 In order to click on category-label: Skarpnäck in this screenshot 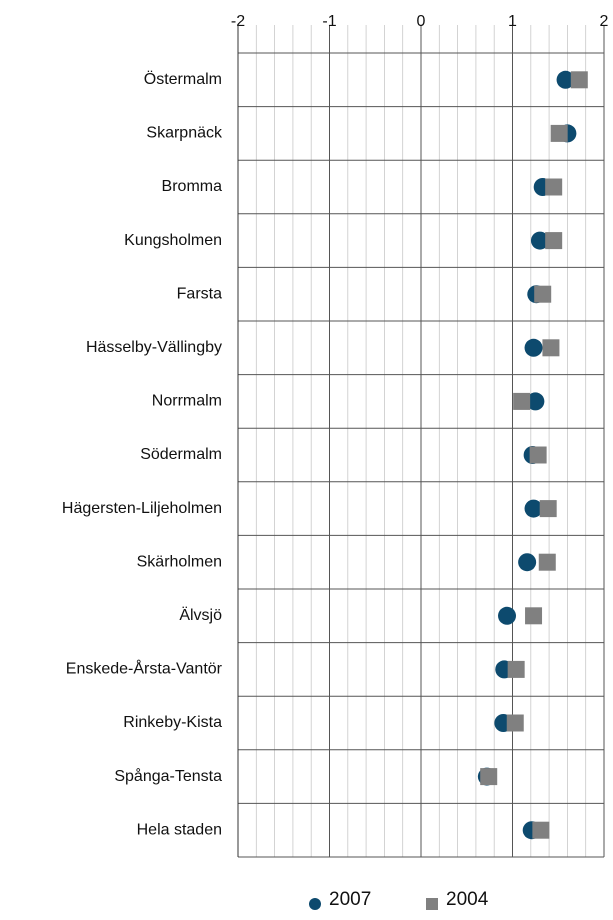, I will do `click(184, 133)`.